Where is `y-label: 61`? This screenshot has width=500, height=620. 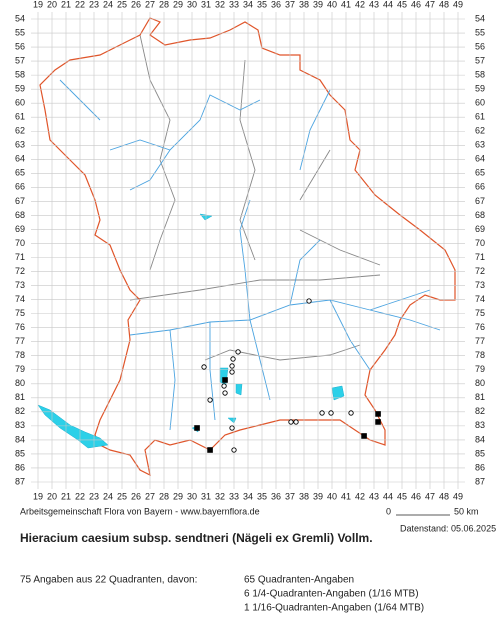
y-label: 61 is located at coordinates (480, 117).